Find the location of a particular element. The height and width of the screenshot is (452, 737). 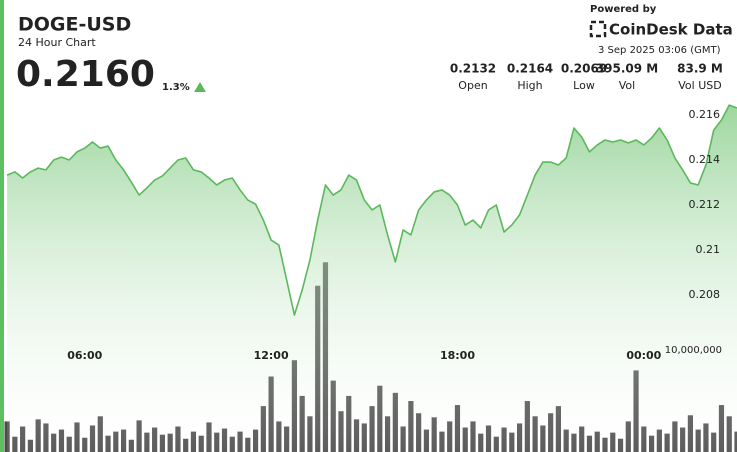

stat-value: 83.9 M is located at coordinates (700, 69).